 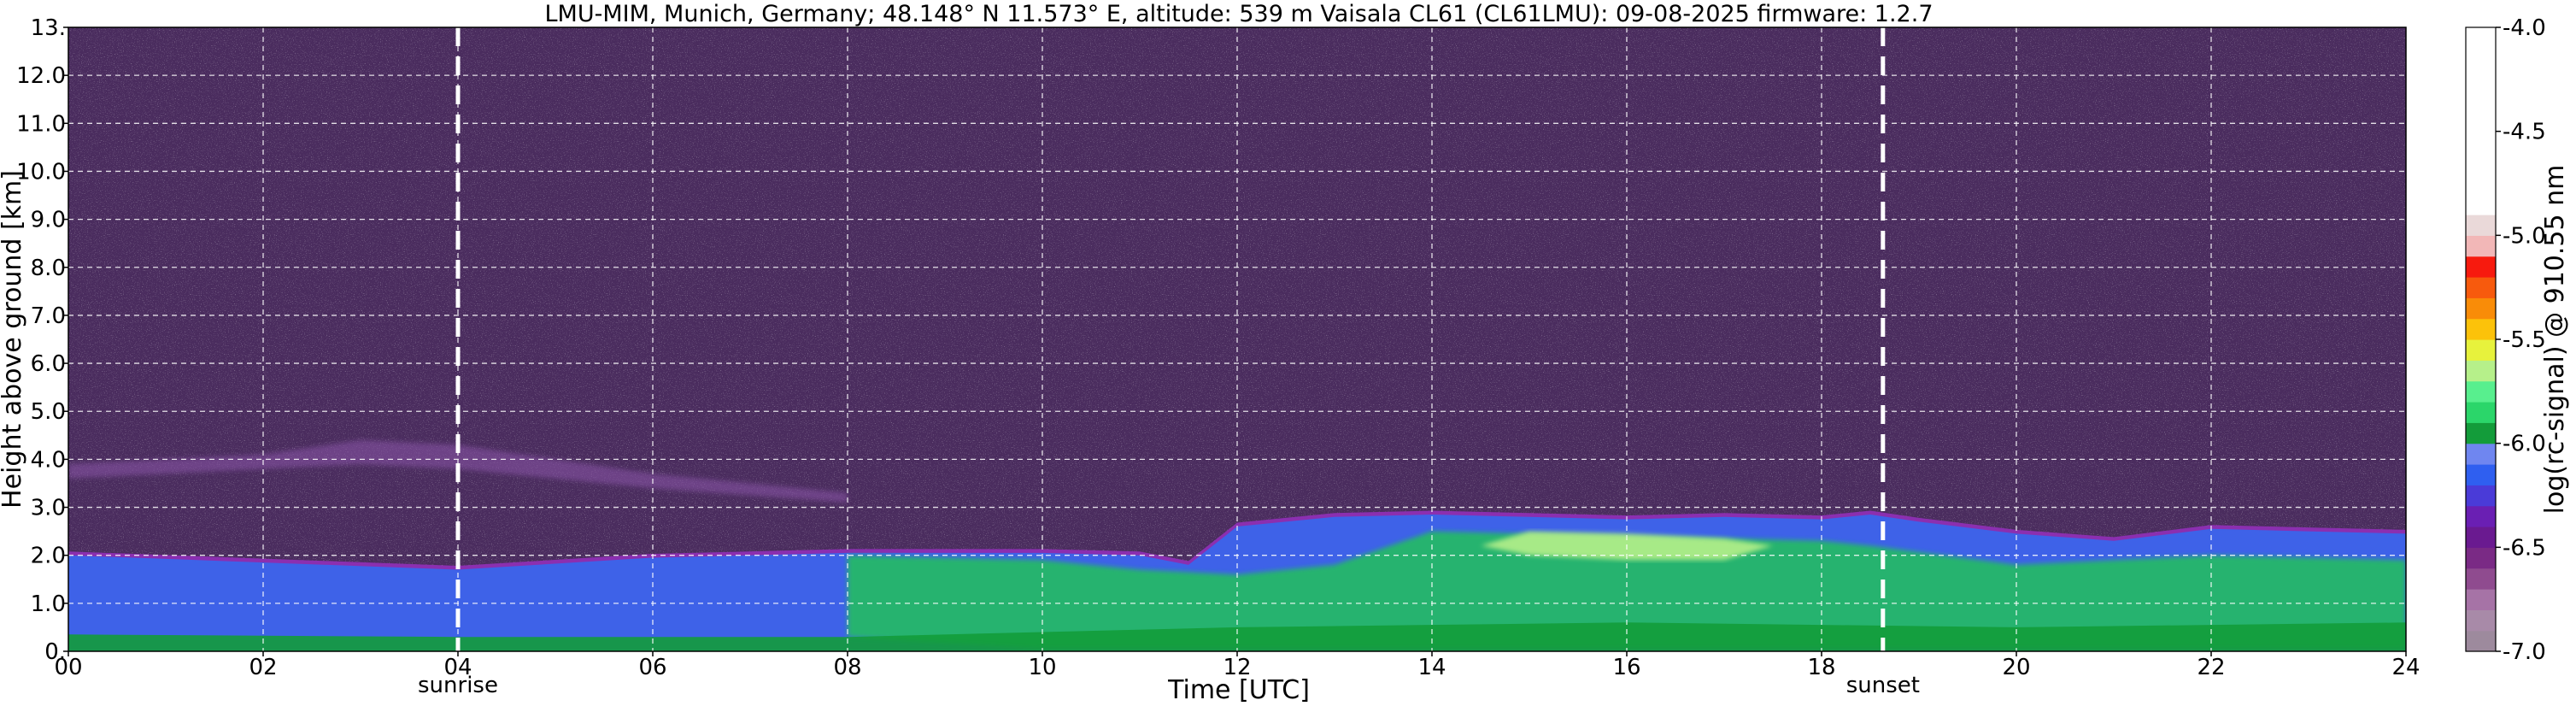 What do you see at coordinates (68, 667) in the screenshot?
I see `x-tick-label-0: 00` at bounding box center [68, 667].